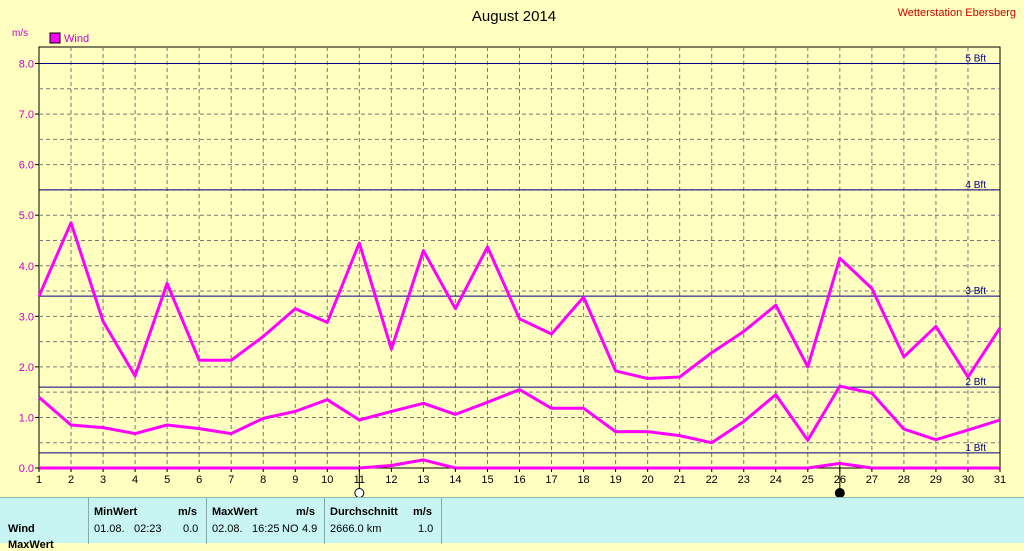  What do you see at coordinates (290, 529) in the screenshot?
I see `max-dir: NO` at bounding box center [290, 529].